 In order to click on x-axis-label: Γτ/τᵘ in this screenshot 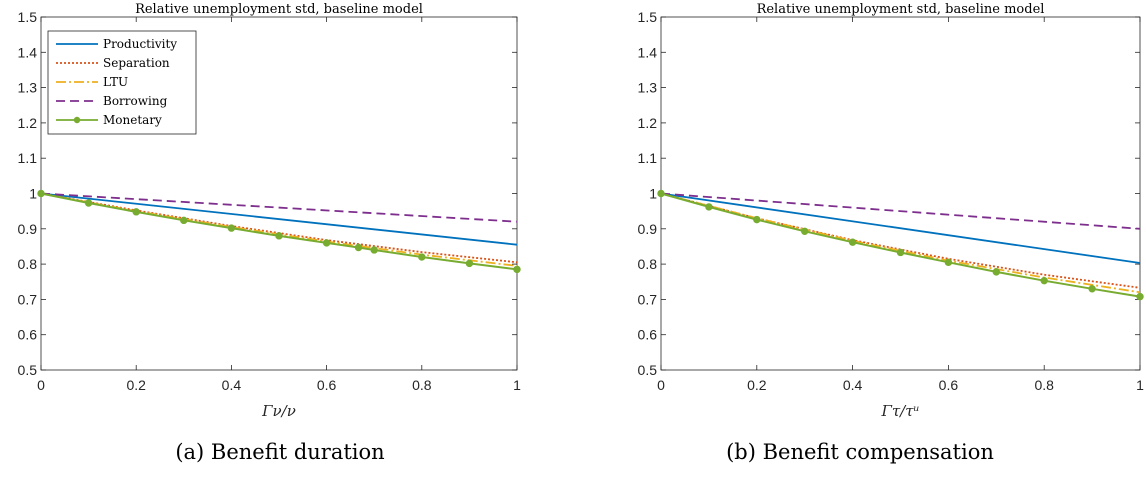, I will do `click(899, 411)`.